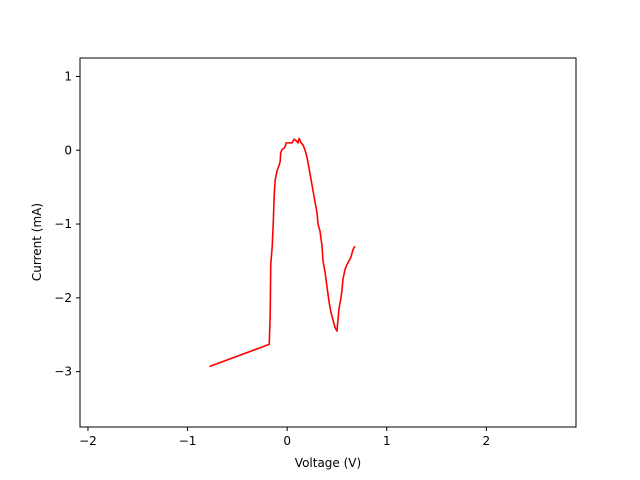 The height and width of the screenshot is (480, 640). What do you see at coordinates (37, 242) in the screenshot?
I see `y-axis-label: Current (mA)` at bounding box center [37, 242].